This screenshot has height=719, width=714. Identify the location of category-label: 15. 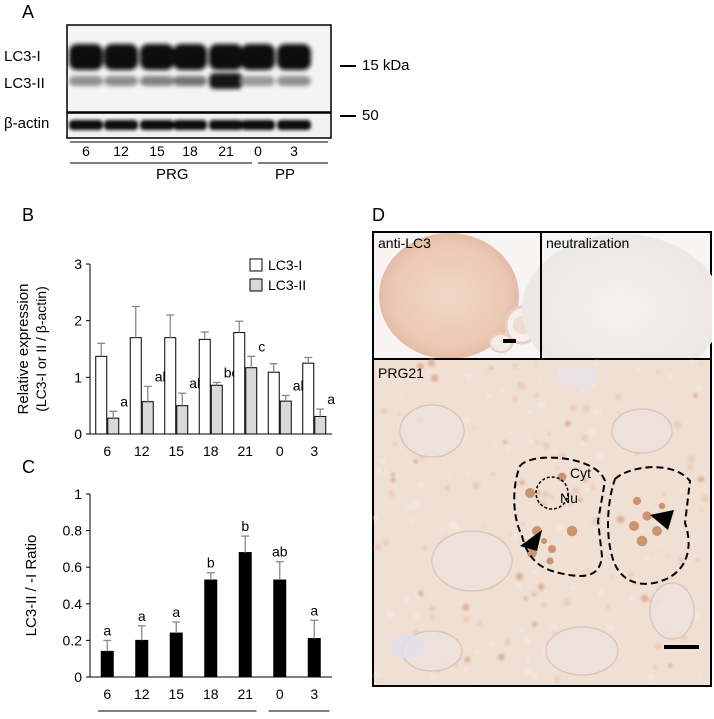
(176, 451).